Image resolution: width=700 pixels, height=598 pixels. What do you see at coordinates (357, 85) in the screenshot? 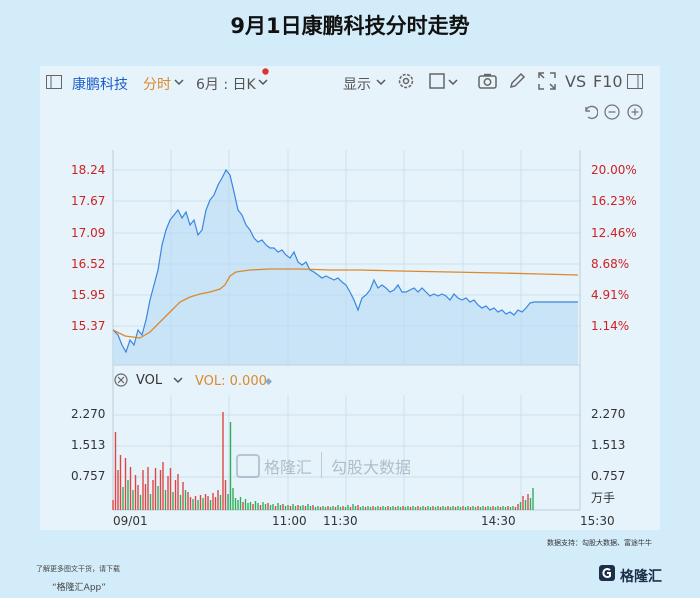
I see `display-menu: 显示` at bounding box center [357, 85].